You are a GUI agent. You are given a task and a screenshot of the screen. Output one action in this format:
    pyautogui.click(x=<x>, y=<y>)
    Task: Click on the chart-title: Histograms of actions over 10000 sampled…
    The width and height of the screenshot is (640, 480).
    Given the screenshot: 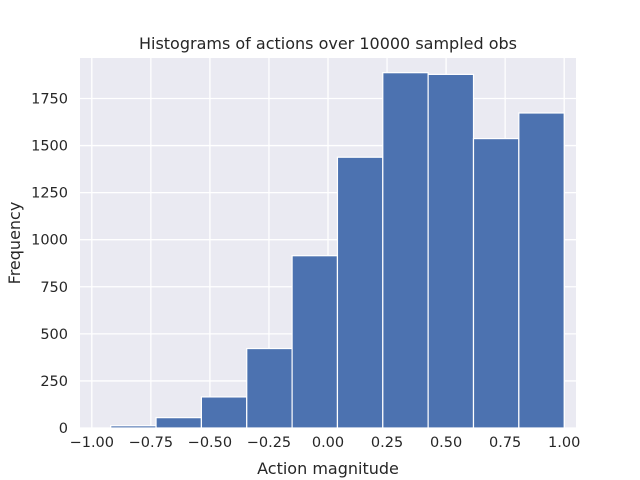 What is the action you would take?
    pyautogui.click(x=328, y=43)
    